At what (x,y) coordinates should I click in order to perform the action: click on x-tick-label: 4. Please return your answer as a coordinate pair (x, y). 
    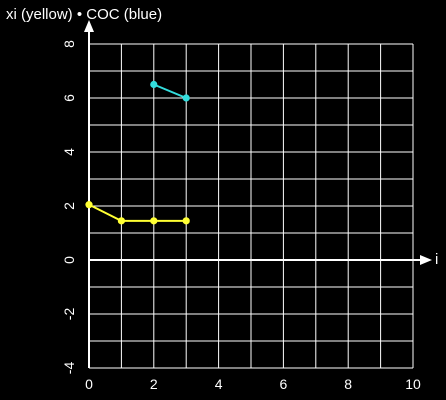
    Looking at the image, I should click on (219, 384).